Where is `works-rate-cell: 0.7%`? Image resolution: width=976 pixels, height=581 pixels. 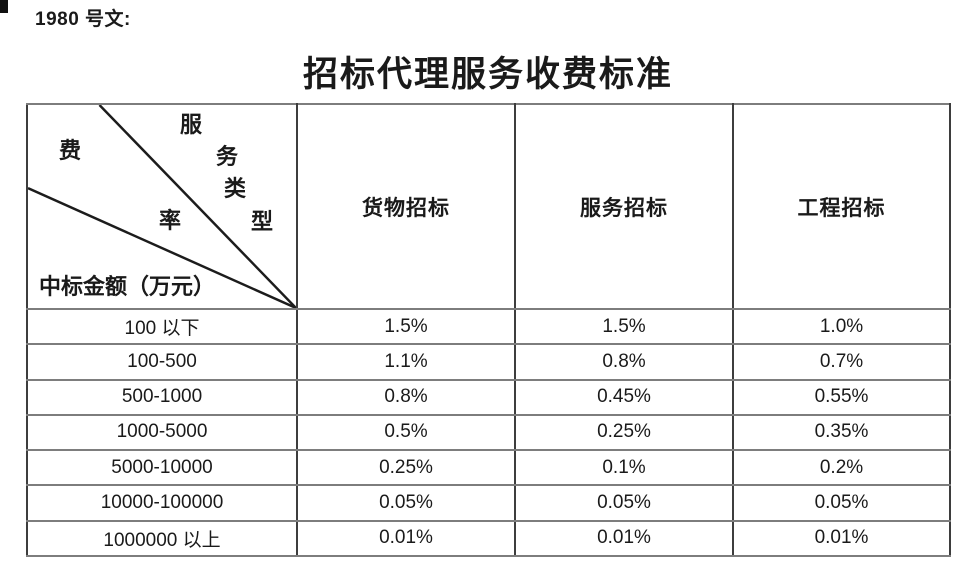 works-rate-cell: 0.7% is located at coordinates (841, 362).